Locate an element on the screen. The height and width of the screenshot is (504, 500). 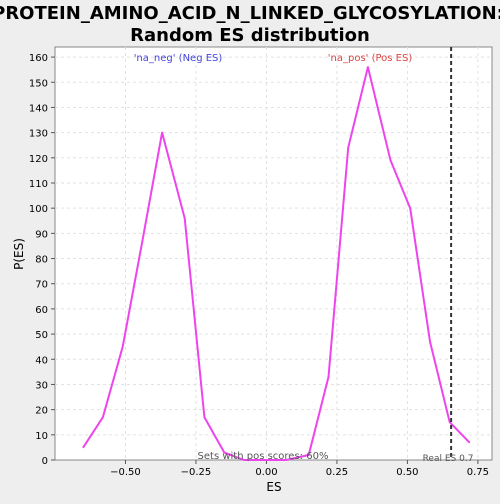
chart-title-line-2: Random ES distribution is located at coordinates (250, 35).